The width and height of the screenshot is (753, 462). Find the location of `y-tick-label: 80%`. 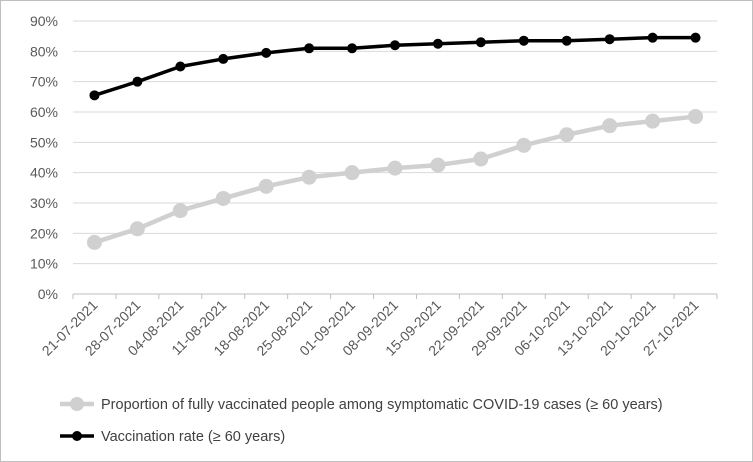

y-tick-label: 80% is located at coordinates (44, 51).